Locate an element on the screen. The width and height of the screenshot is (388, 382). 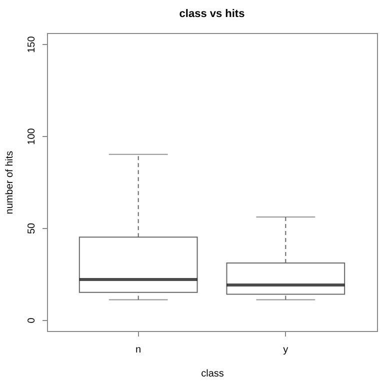
y-tick-label: 100 is located at coordinates (32, 136).